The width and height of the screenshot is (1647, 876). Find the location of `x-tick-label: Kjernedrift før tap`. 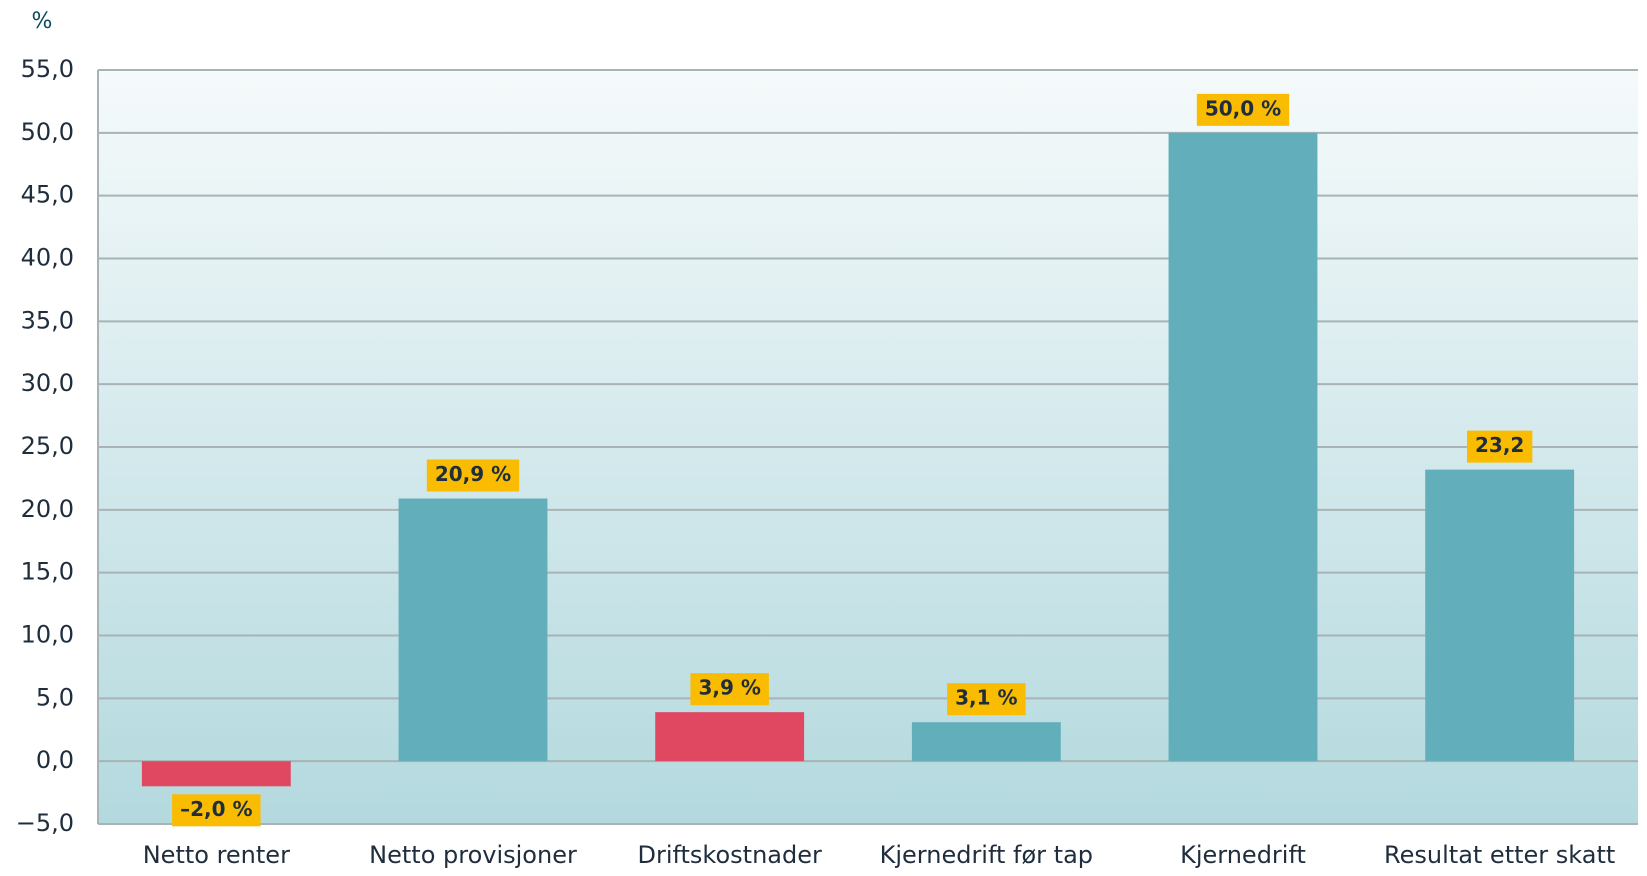

x-tick-label: Kjernedrift før tap is located at coordinates (986, 855).